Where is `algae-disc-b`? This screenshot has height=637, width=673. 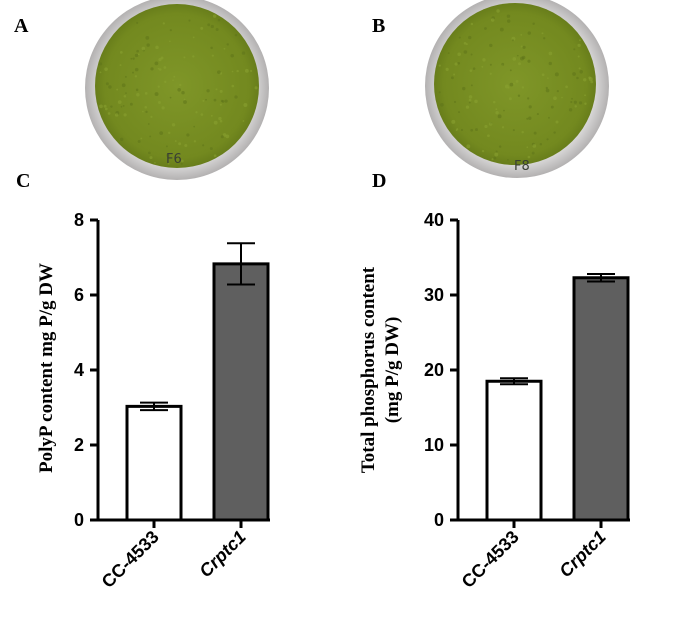
algae-disc-b is located at coordinates (515, 84).